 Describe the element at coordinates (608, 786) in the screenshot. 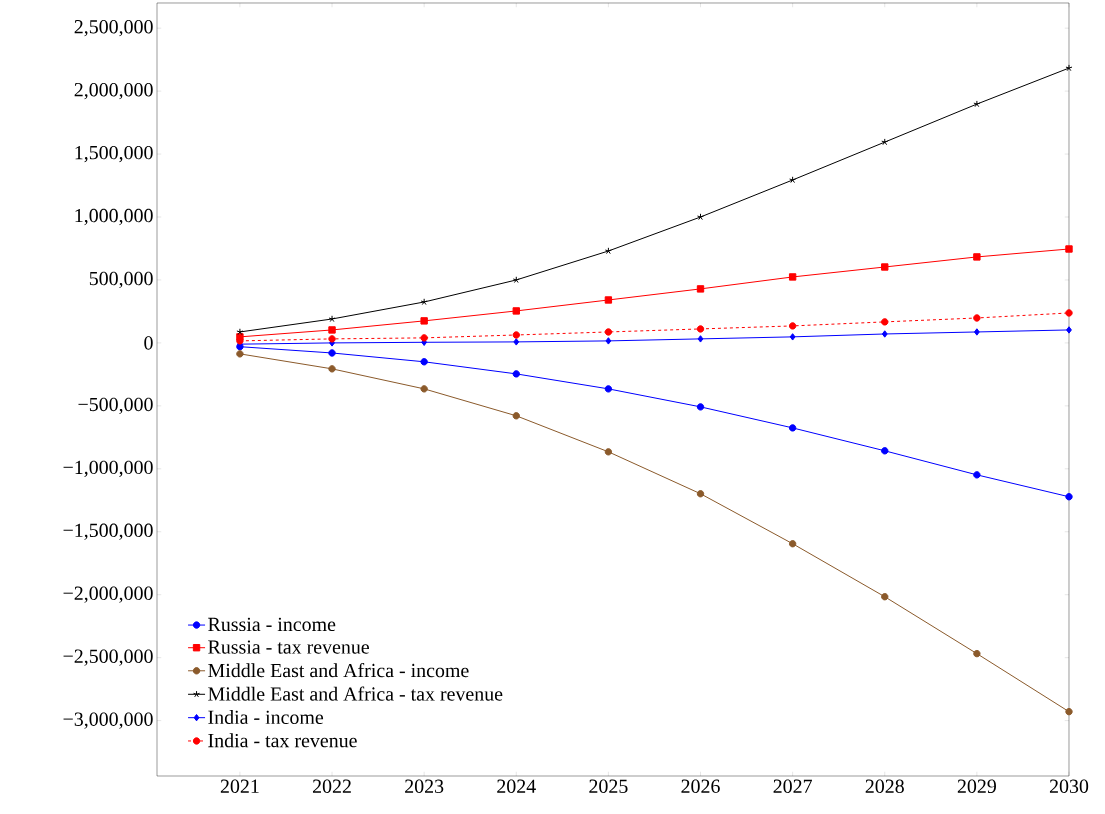

I see `x-tick-label: 2025` at that location.